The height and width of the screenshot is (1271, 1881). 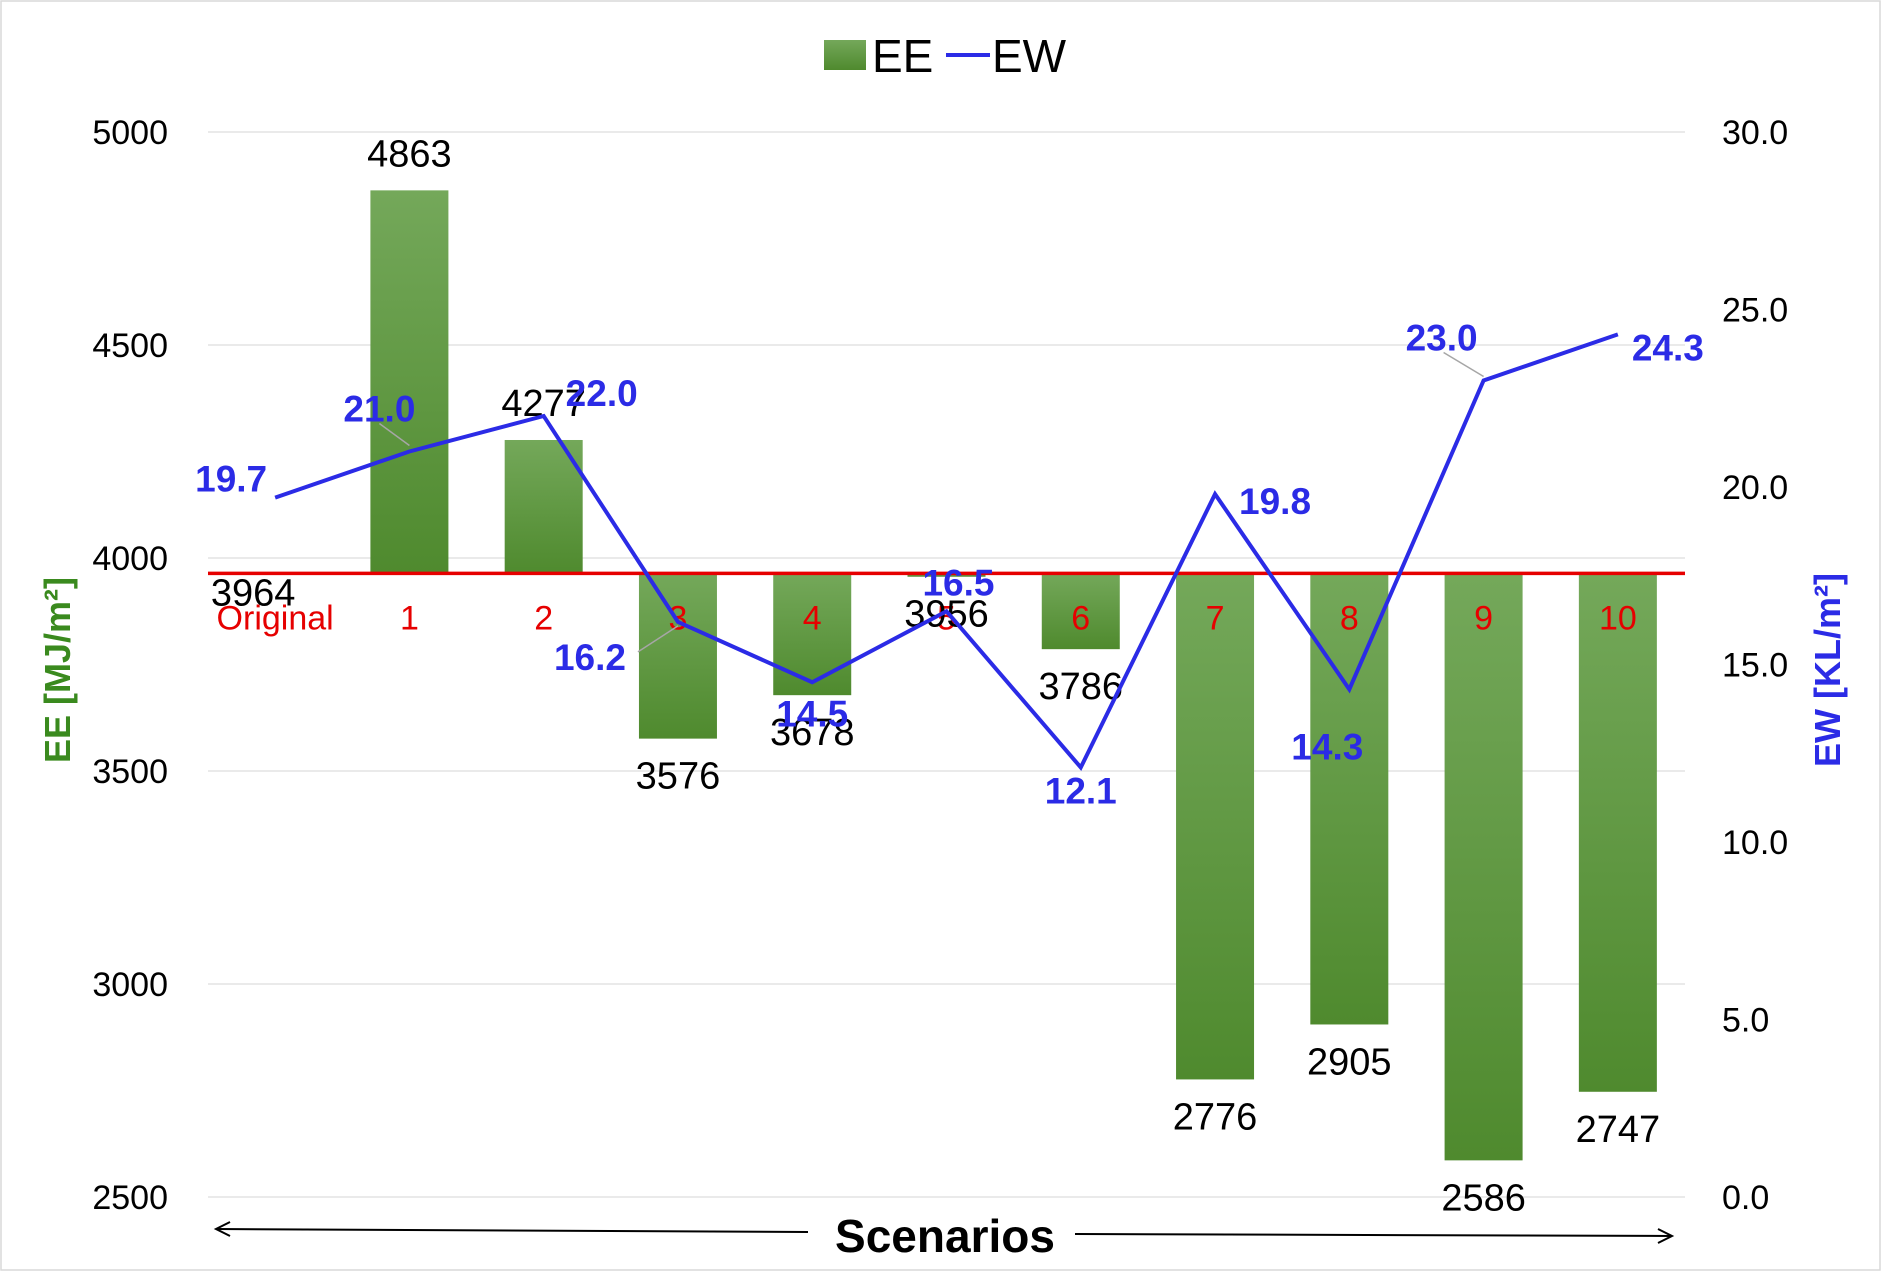 I want to click on right-tick-label: 30.0, so click(x=1755, y=133).